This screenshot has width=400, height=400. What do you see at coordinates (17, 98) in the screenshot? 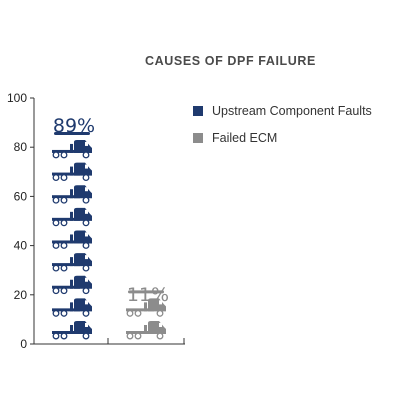
I see `y-tick-label: 100` at bounding box center [17, 98].